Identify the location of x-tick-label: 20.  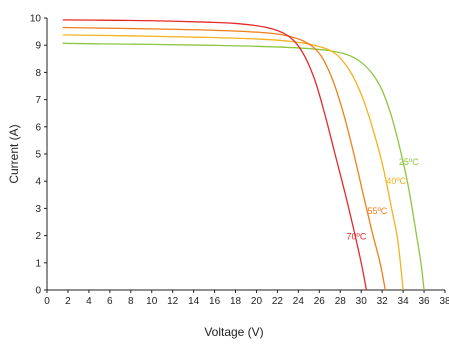
(257, 301).